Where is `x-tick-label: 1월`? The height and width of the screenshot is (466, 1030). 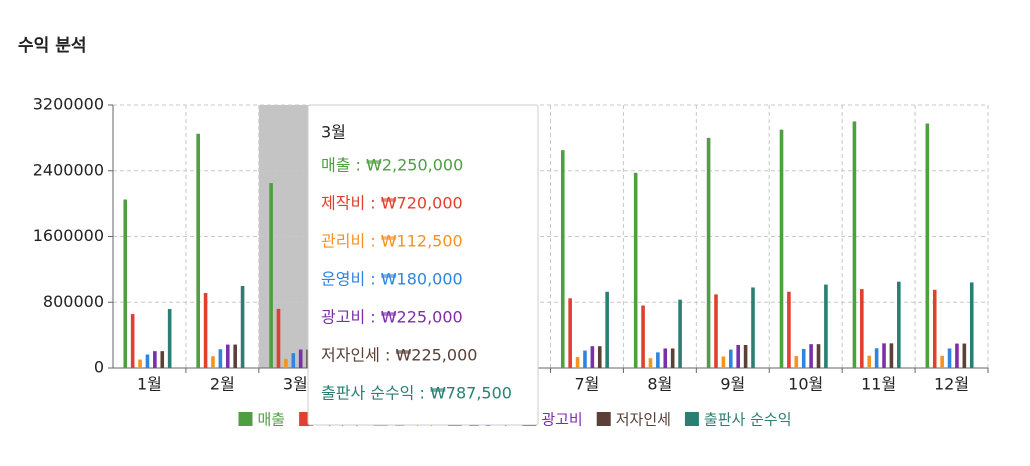
x-tick-label: 1월 is located at coordinates (149, 384).